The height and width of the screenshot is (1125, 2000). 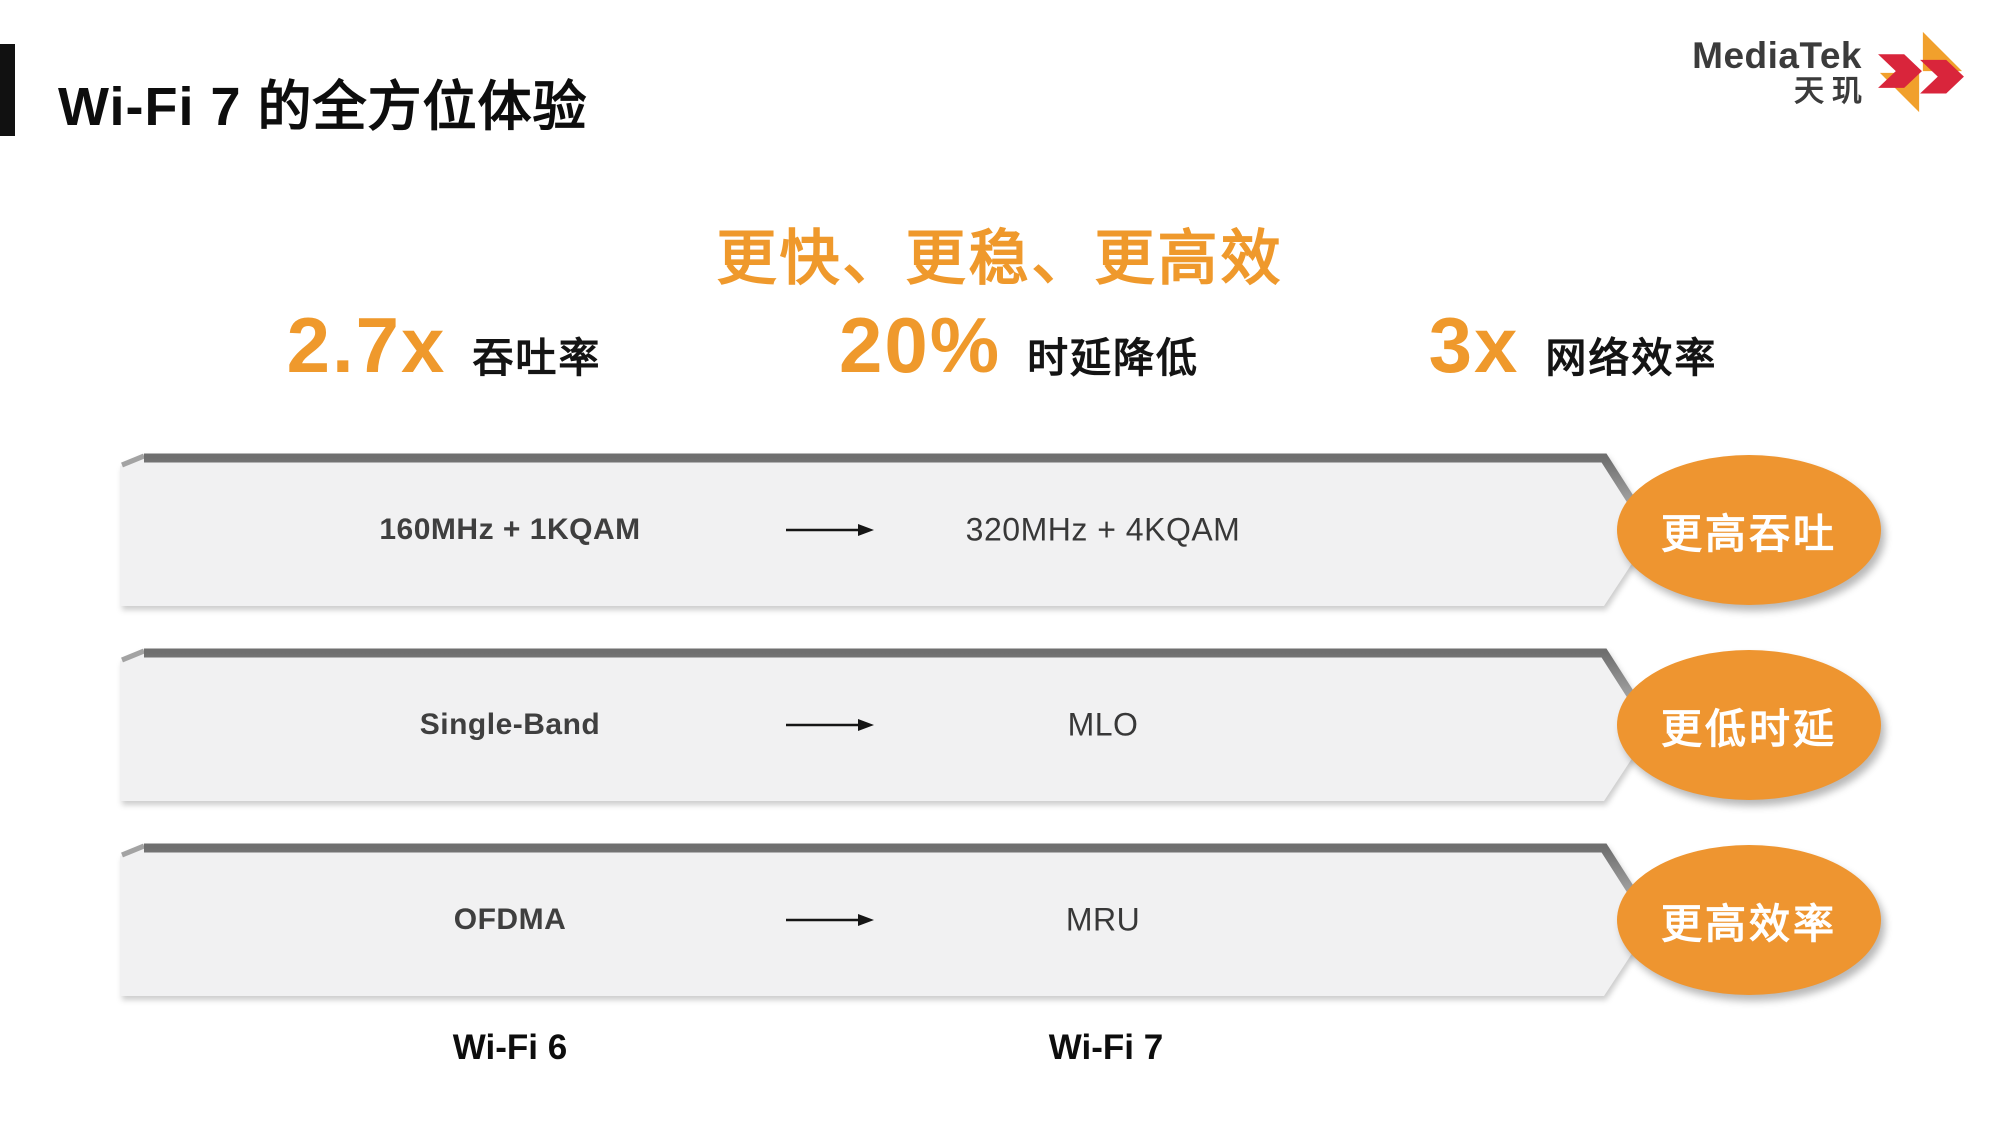 What do you see at coordinates (510, 529) in the screenshot?
I see `wifi6-feature: 160MHz + 1KQAM` at bounding box center [510, 529].